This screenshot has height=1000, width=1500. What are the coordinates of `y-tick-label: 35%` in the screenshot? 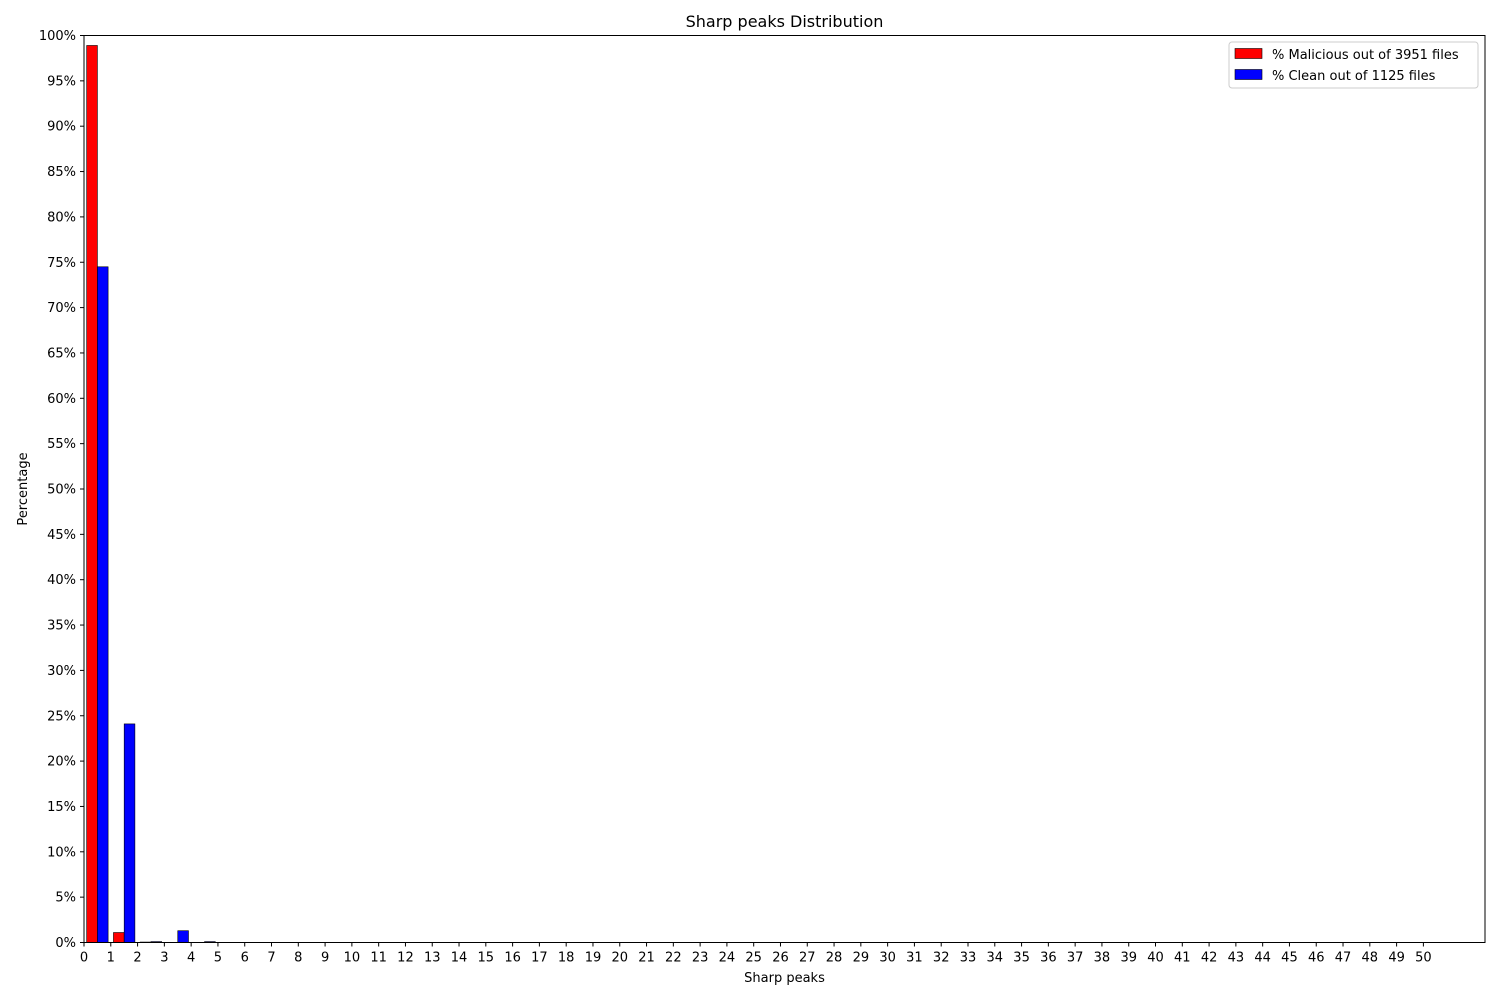 It's located at (61, 626).